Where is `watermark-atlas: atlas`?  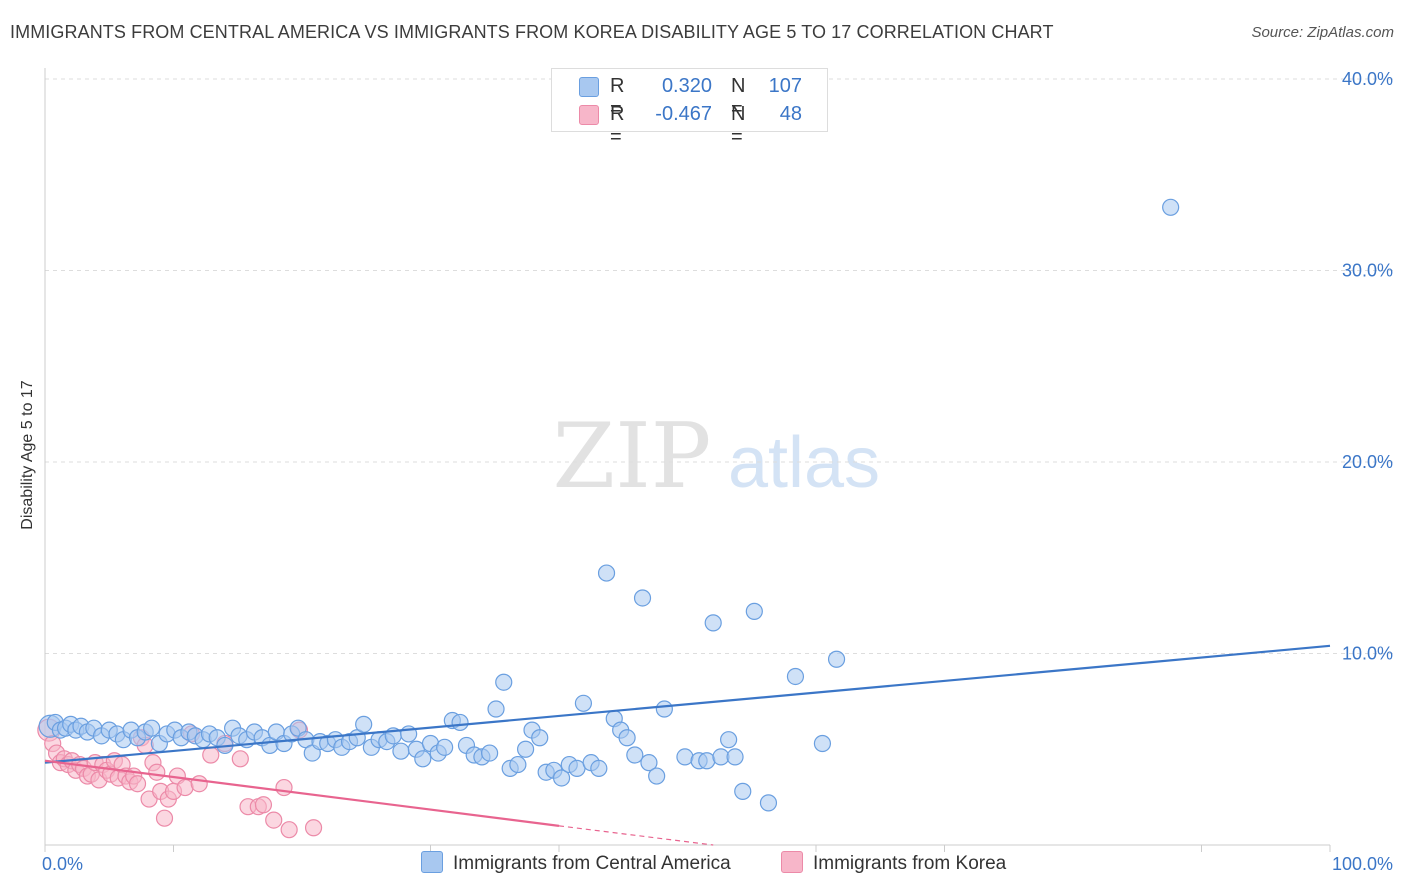 watermark-atlas: atlas is located at coordinates (804, 463).